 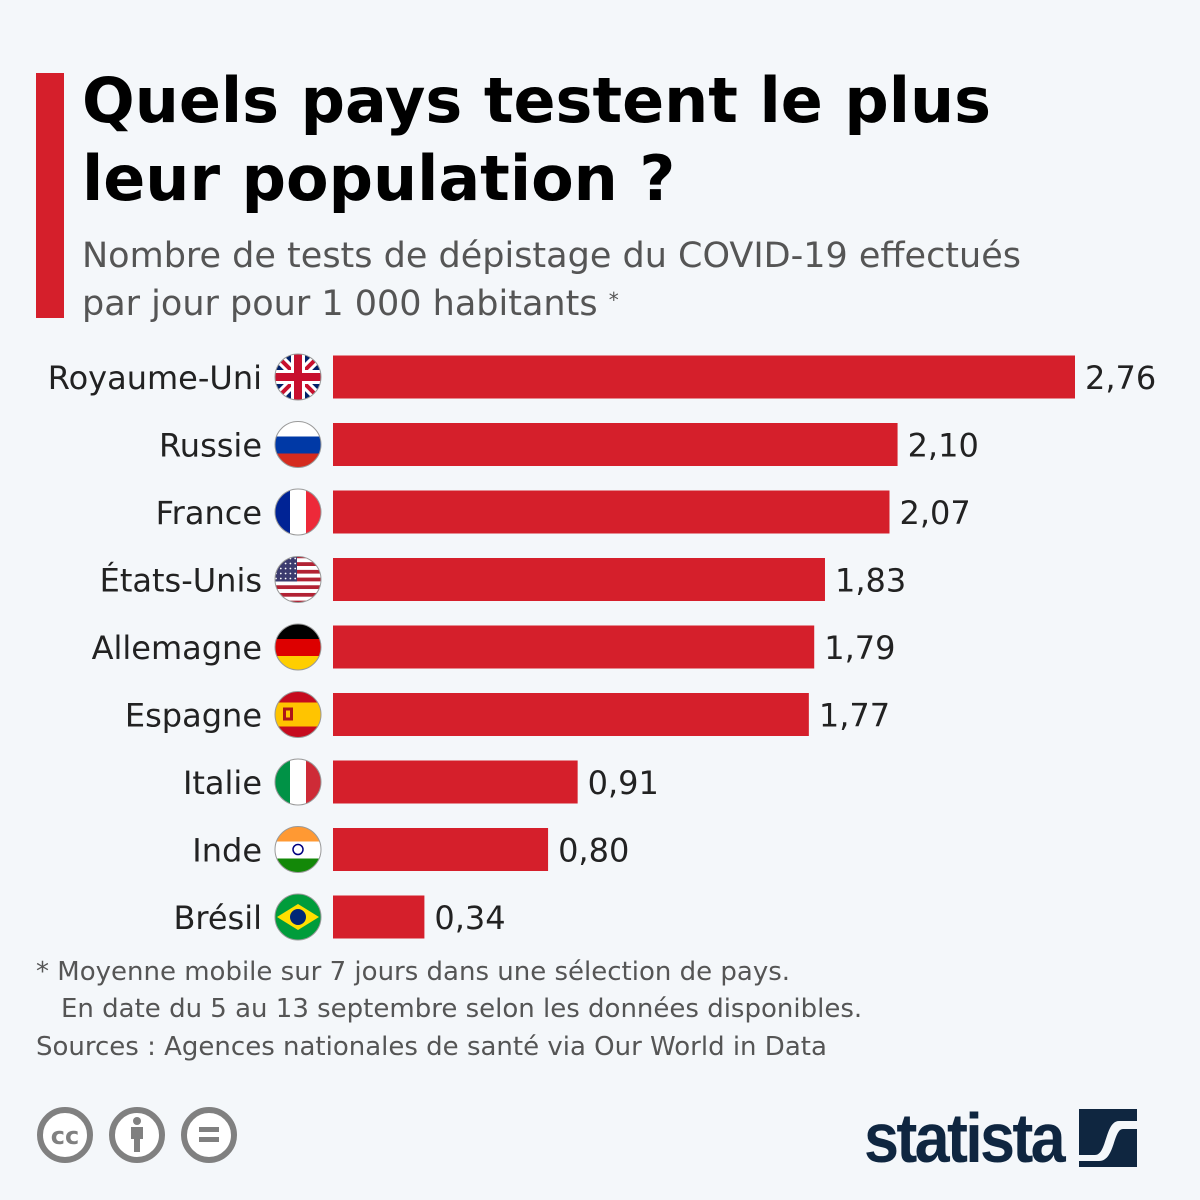 I want to click on category-label: Espagne, so click(x=193, y=716).